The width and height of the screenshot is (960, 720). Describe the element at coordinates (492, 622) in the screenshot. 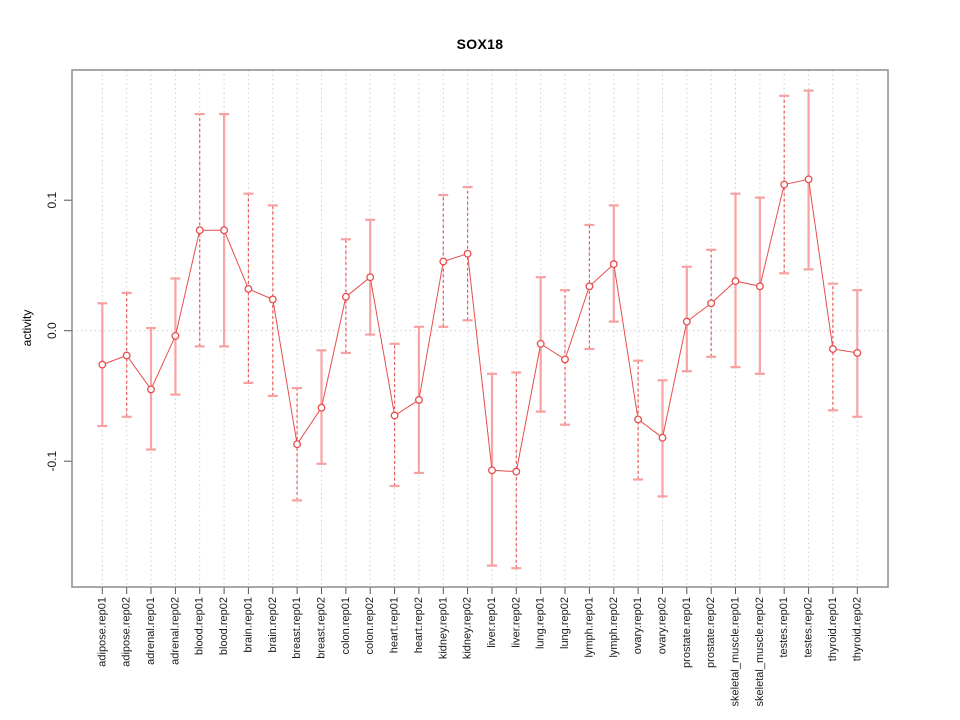

I see `x-tick-label: liver.rep01` at that location.